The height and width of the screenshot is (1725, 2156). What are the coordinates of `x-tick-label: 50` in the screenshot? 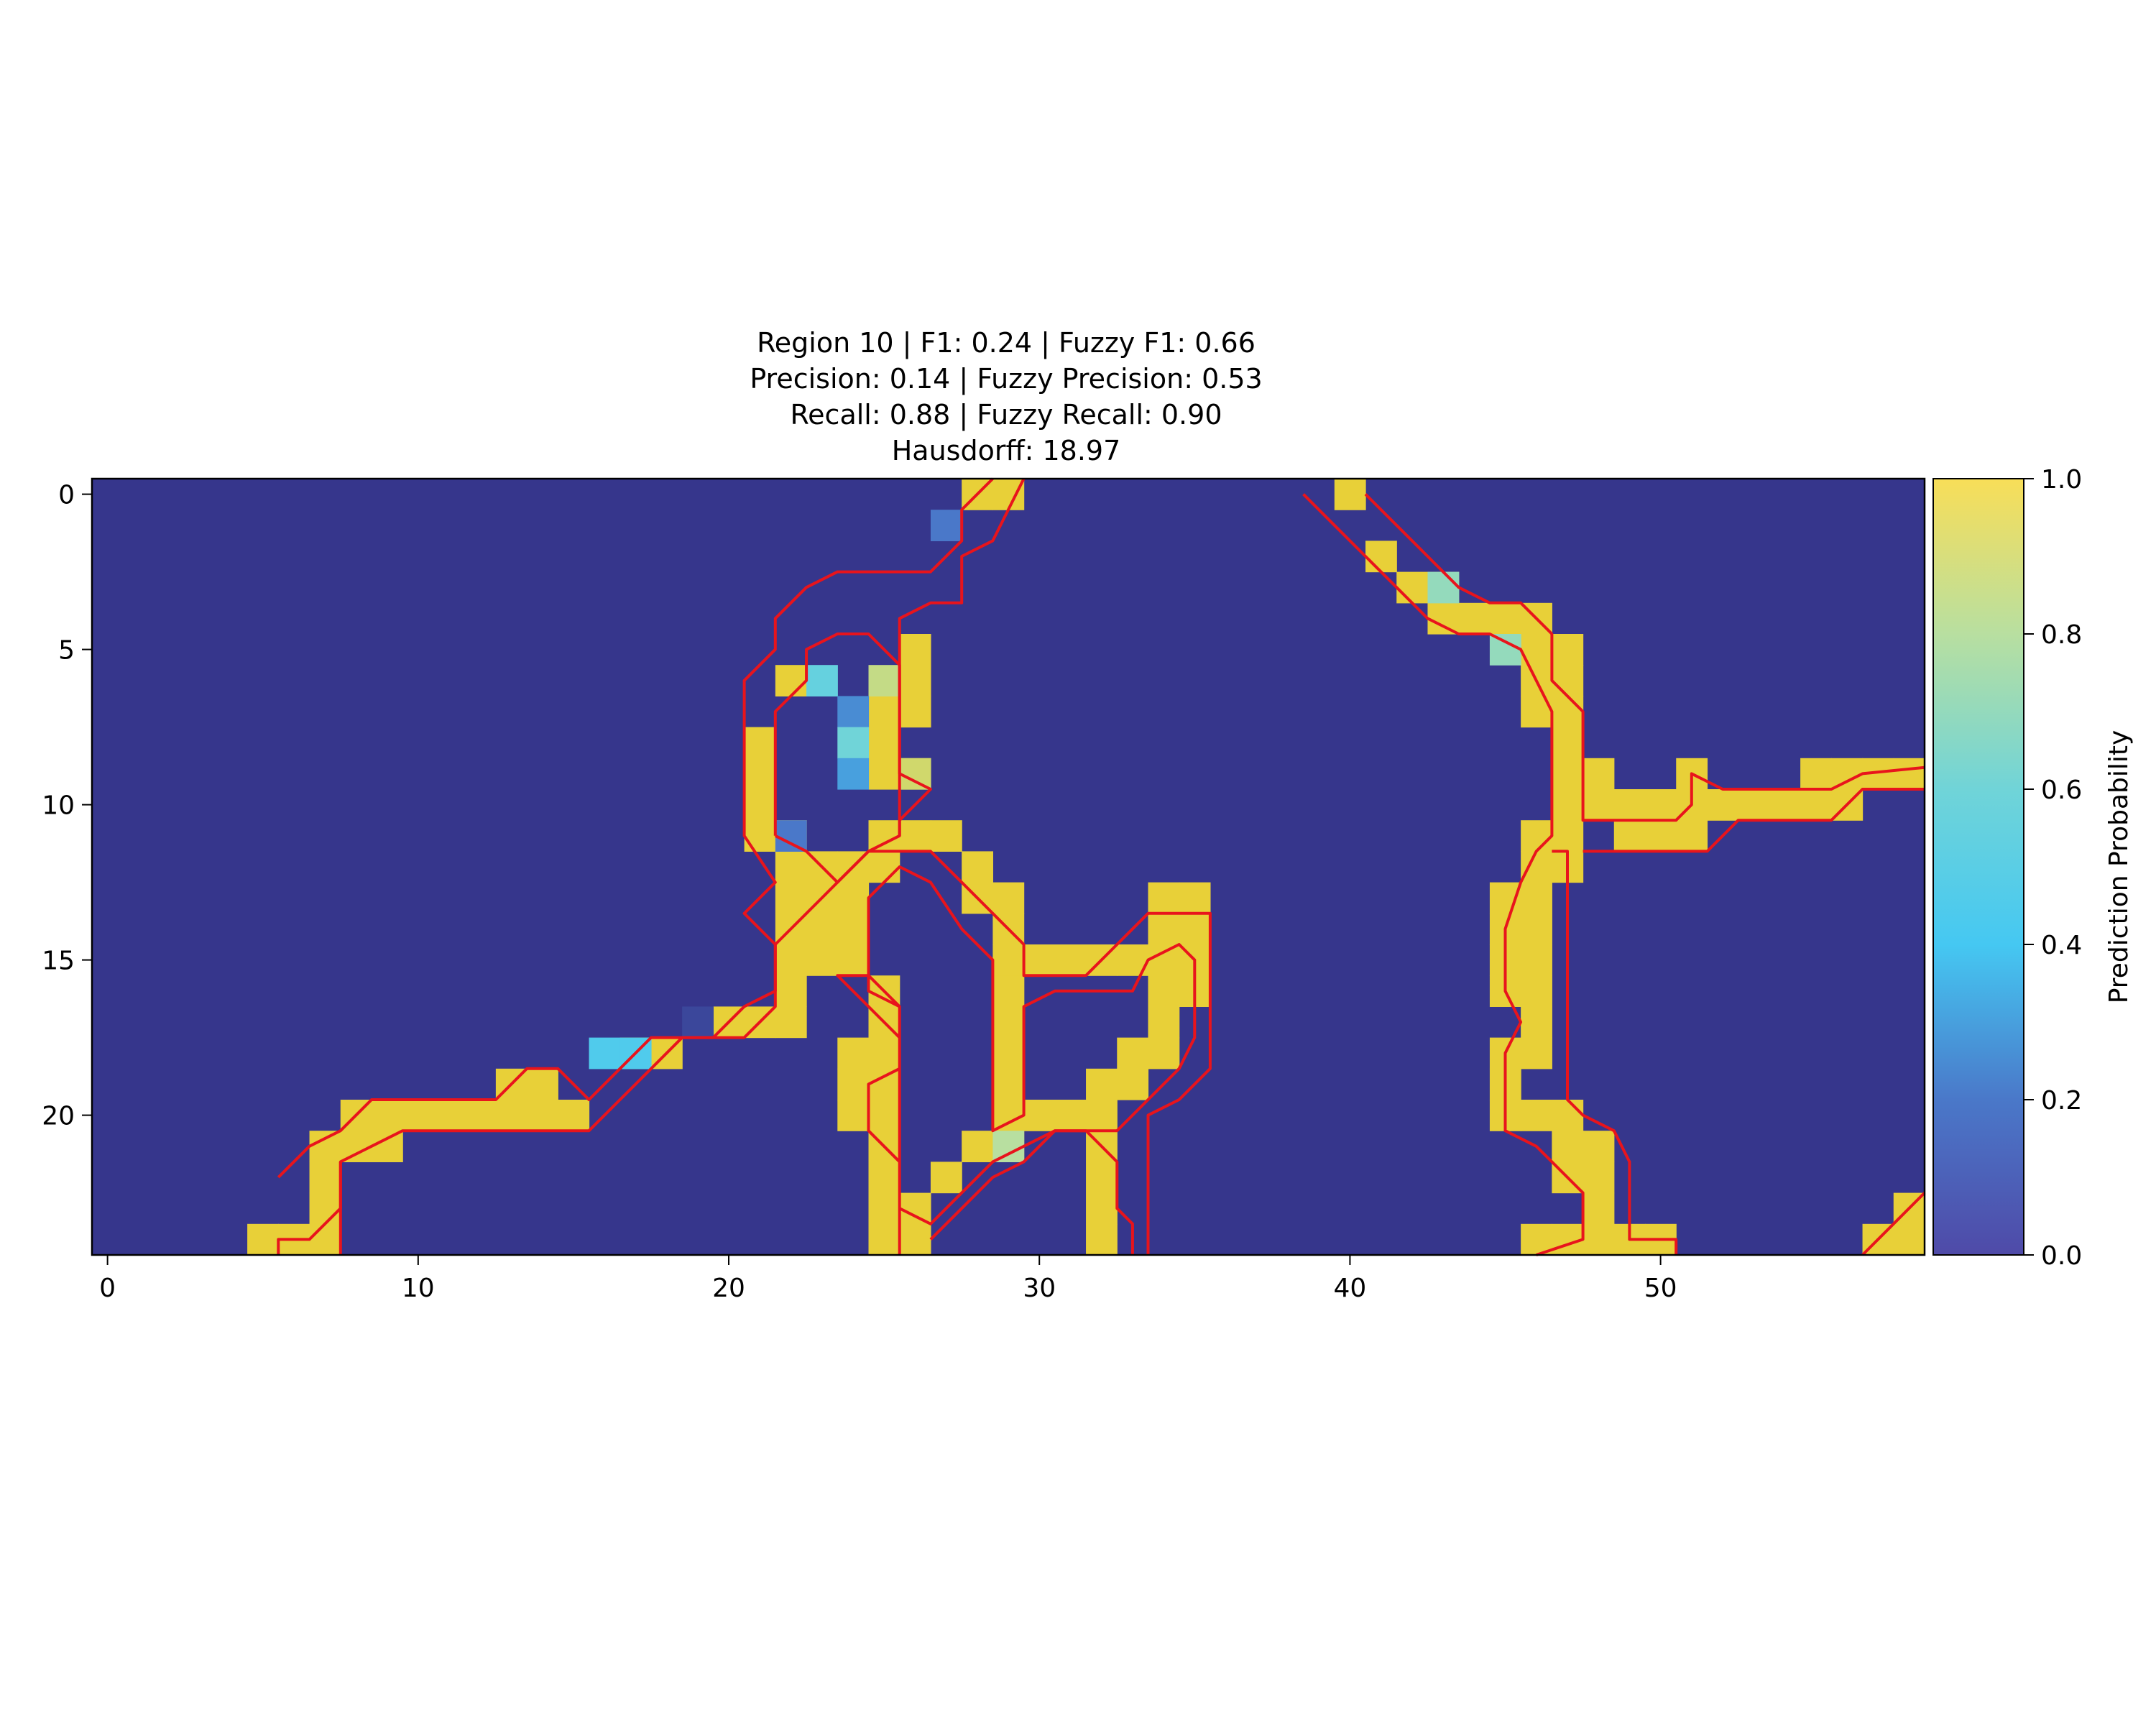 It's located at (1660, 1288).